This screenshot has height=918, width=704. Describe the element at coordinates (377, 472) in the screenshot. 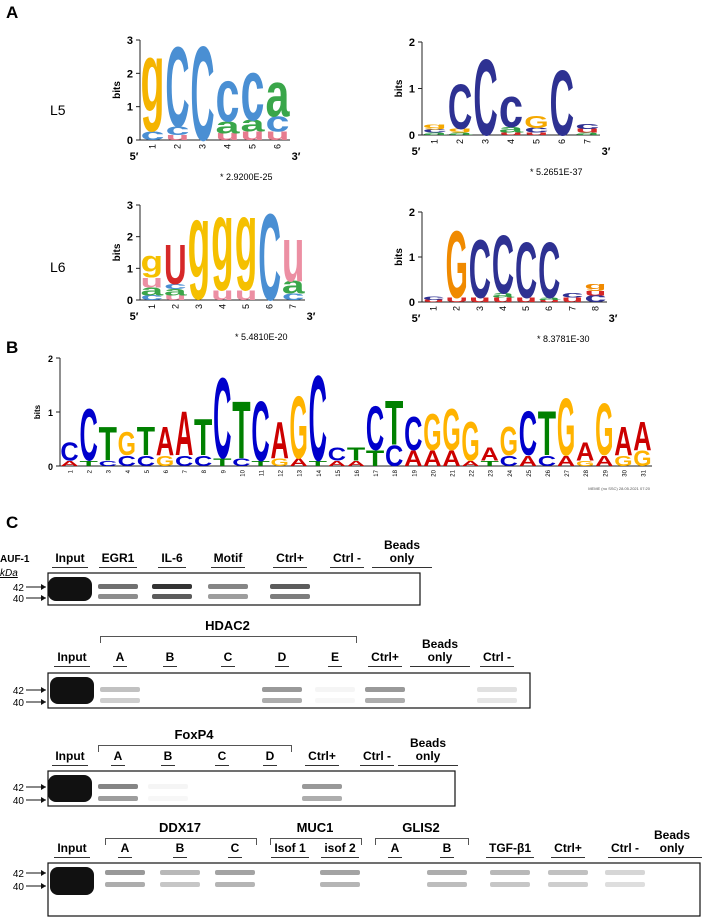

I see `position-label: 17` at that location.